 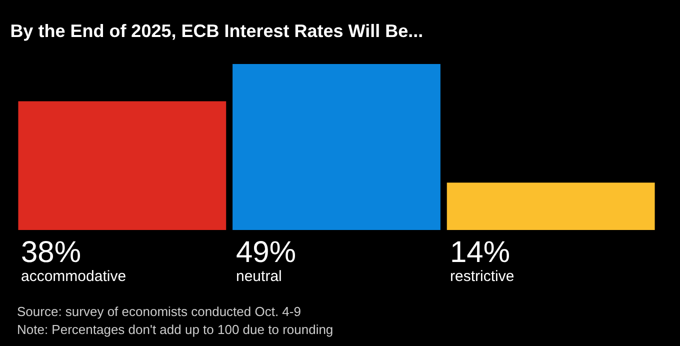 I want to click on x-tick-label: accommodative, so click(x=73, y=276).